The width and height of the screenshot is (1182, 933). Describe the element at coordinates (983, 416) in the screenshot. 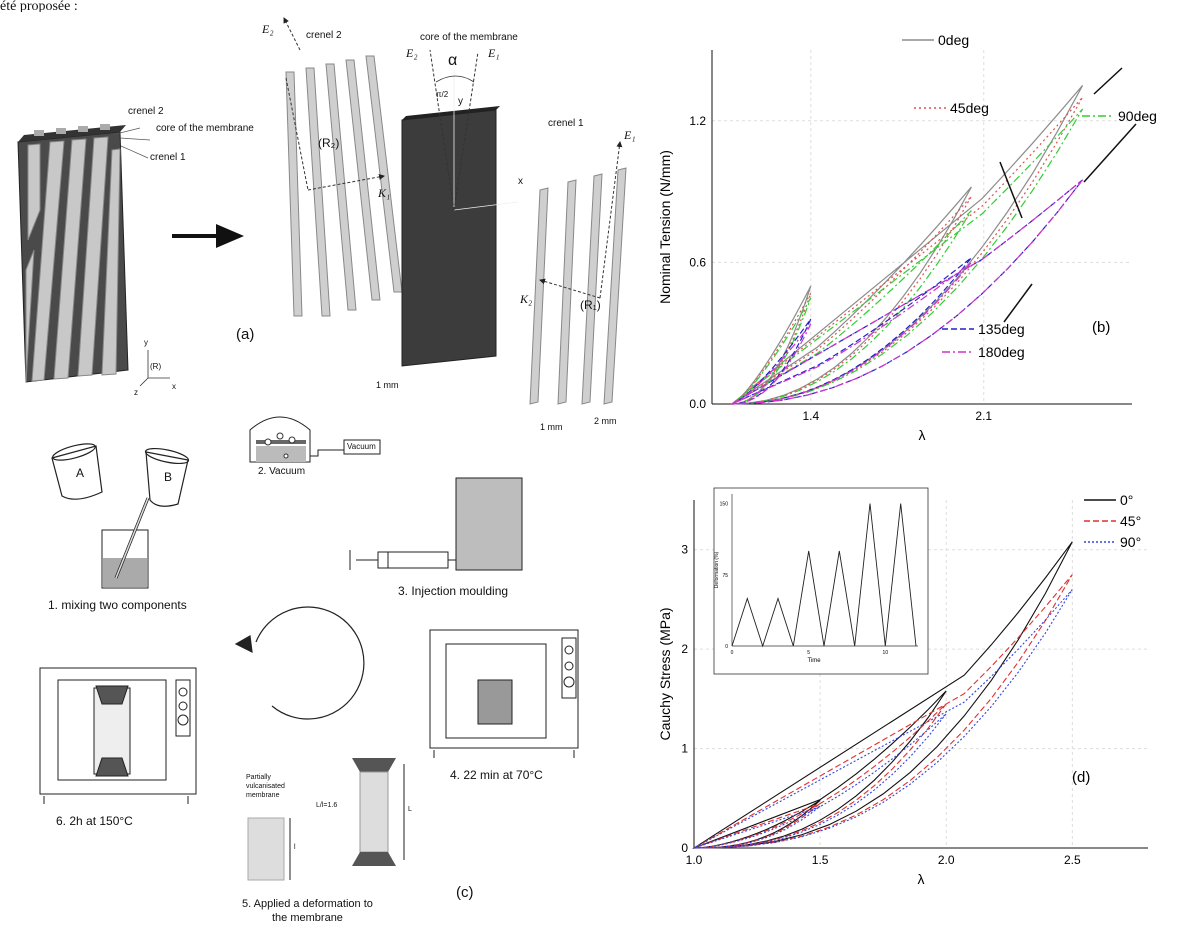

I see `x-tick-label: 2.1` at that location.